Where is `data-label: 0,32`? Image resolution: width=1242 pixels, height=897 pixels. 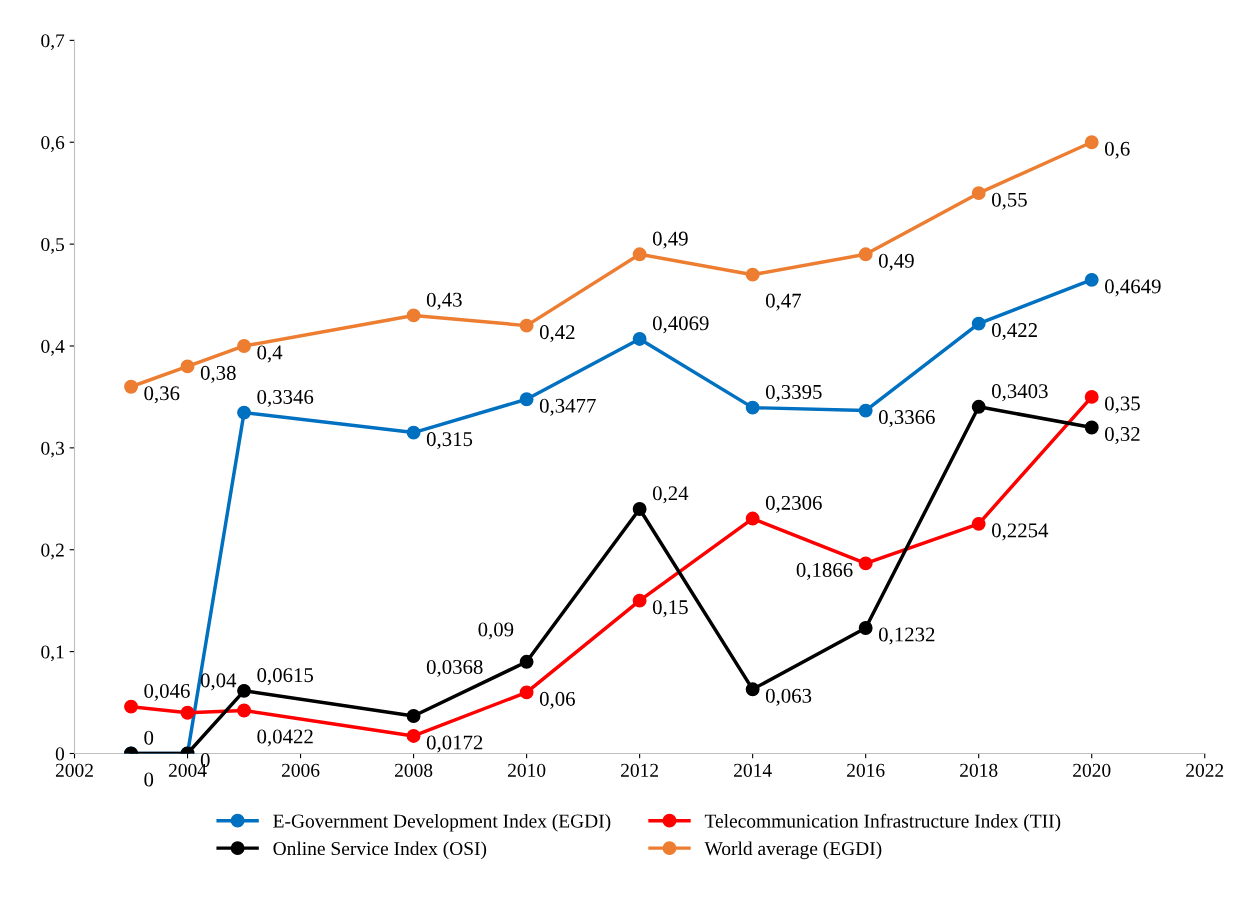 data-label: 0,32 is located at coordinates (1122, 435).